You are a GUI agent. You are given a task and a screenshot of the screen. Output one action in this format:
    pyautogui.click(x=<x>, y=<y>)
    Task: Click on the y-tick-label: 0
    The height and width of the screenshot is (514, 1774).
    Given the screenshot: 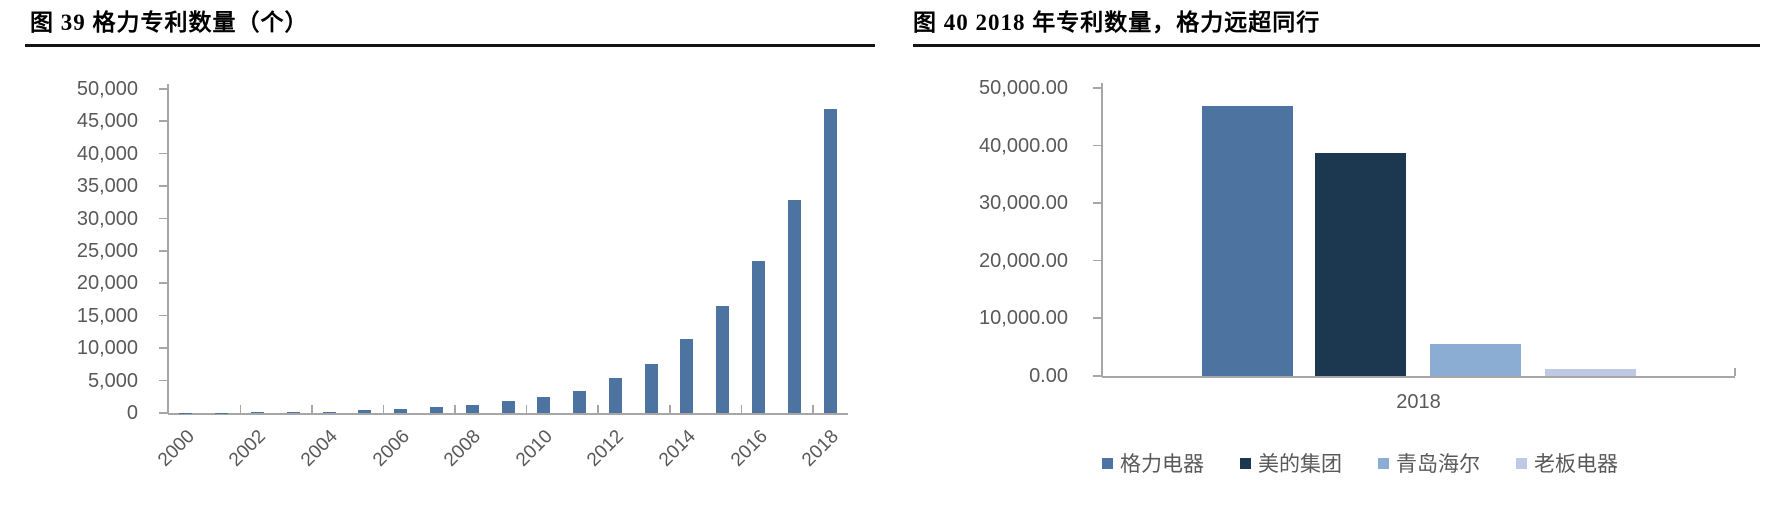 What is the action you would take?
    pyautogui.click(x=132, y=413)
    